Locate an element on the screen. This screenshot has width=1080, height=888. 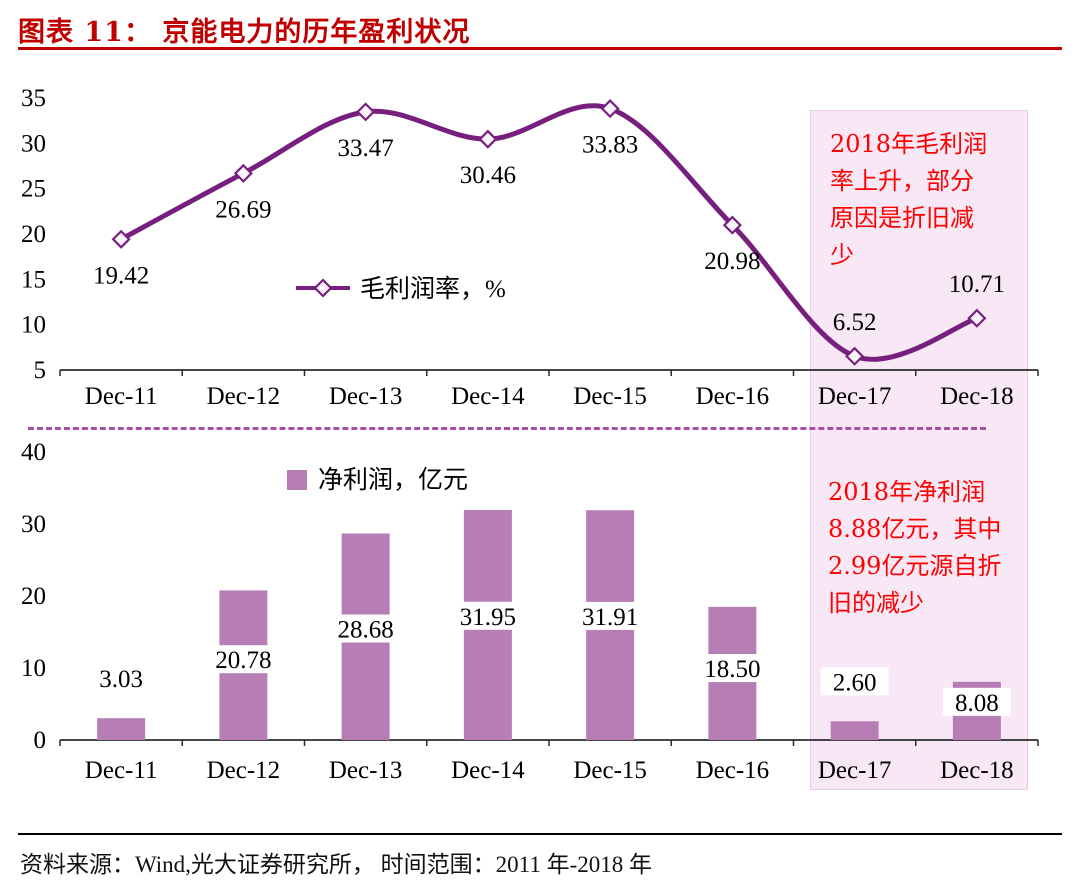
annotation-net-profit: 2018年净利润 8.88亿元，其中 2.99亿元源自折 旧的减少 is located at coordinates (915, 547).